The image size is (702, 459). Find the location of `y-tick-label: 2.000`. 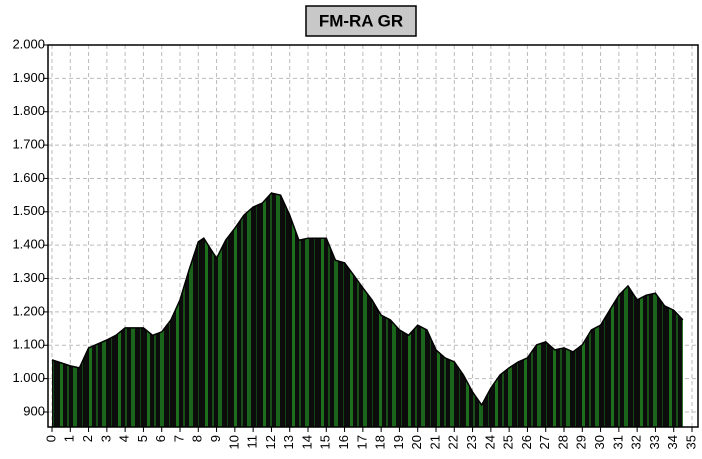

y-tick-label: 2.000 is located at coordinates (28, 43).